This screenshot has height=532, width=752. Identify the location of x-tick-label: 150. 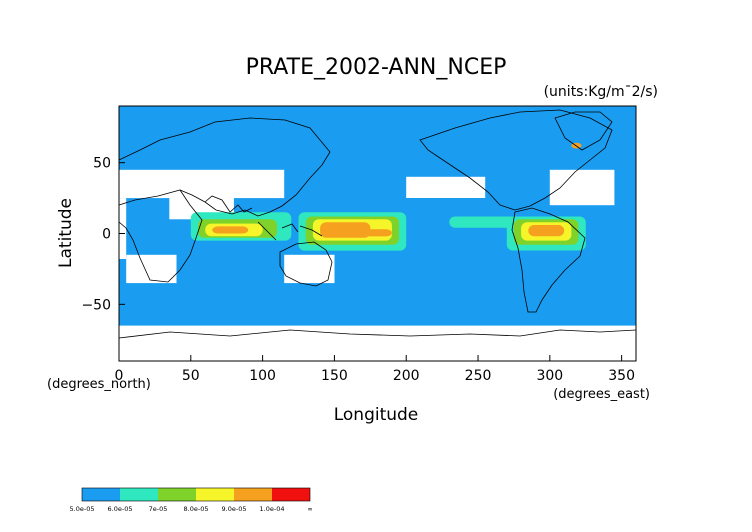
(334, 376).